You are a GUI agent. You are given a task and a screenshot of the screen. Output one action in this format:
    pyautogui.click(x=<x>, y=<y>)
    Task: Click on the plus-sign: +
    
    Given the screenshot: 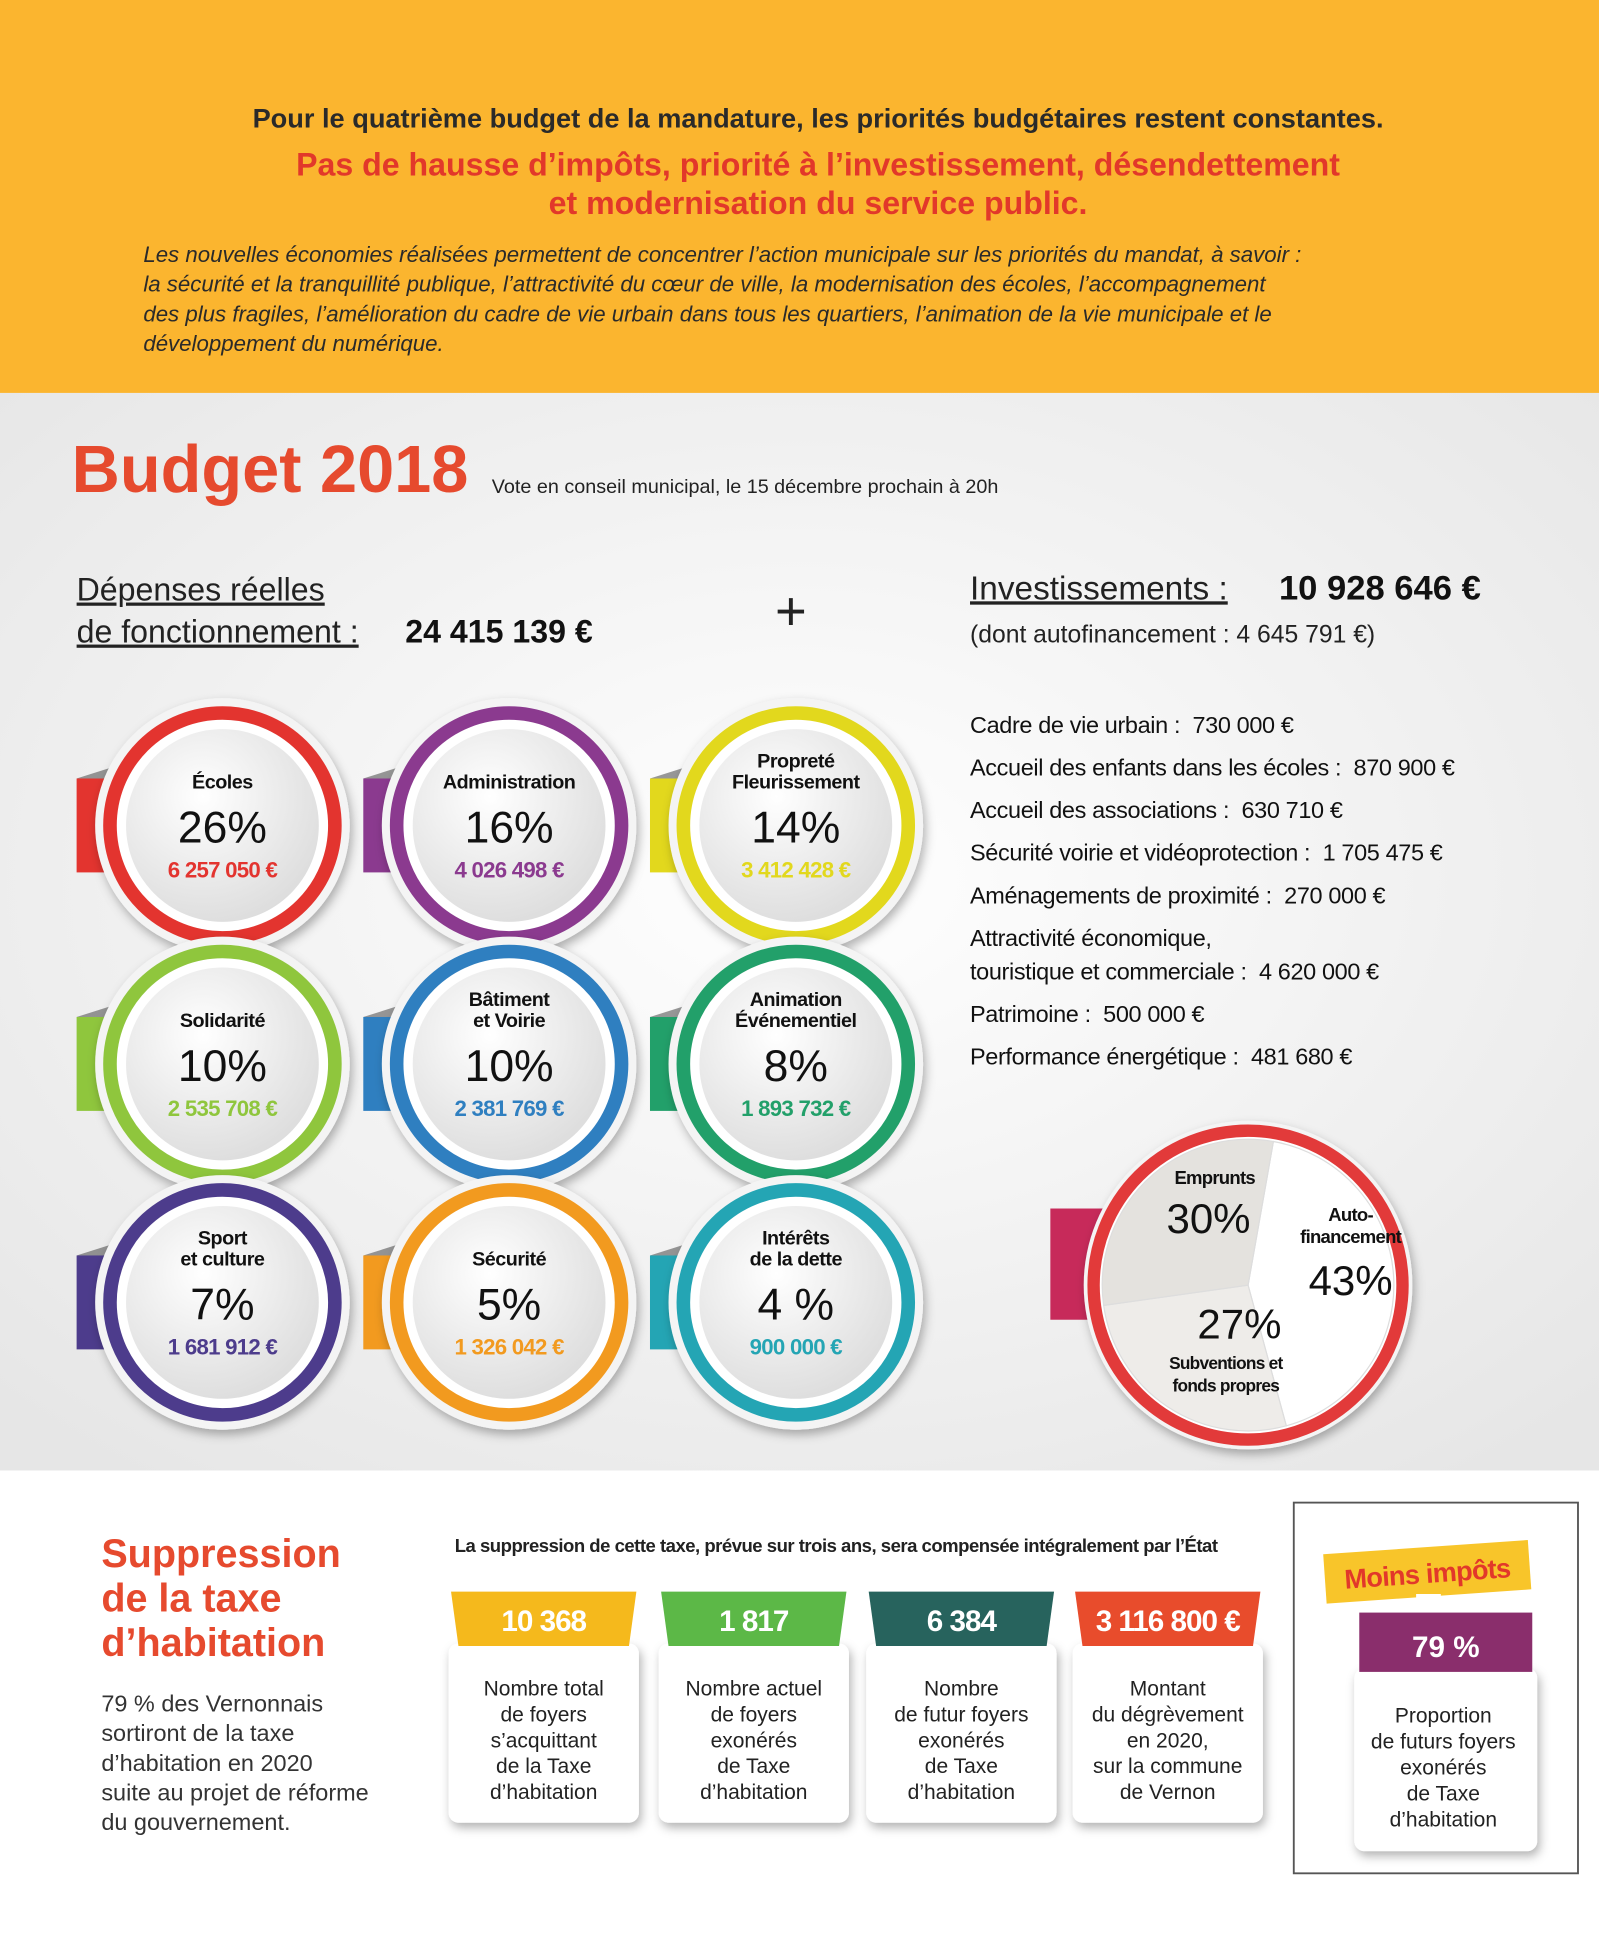 What is the action you would take?
    pyautogui.click(x=791, y=611)
    